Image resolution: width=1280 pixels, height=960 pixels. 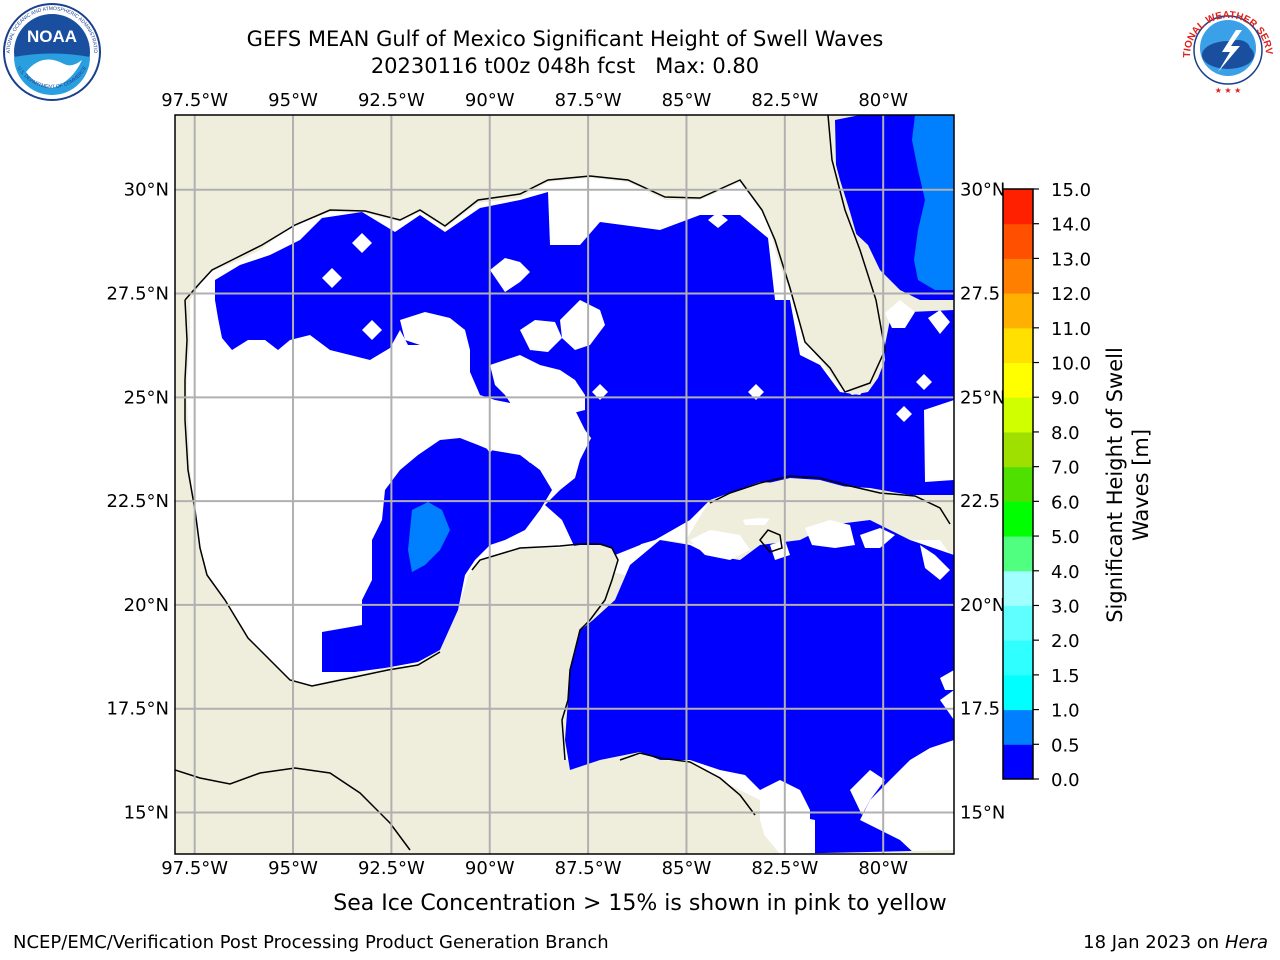 I want to click on lat-label-left: 27.5°N, so click(x=137, y=294).